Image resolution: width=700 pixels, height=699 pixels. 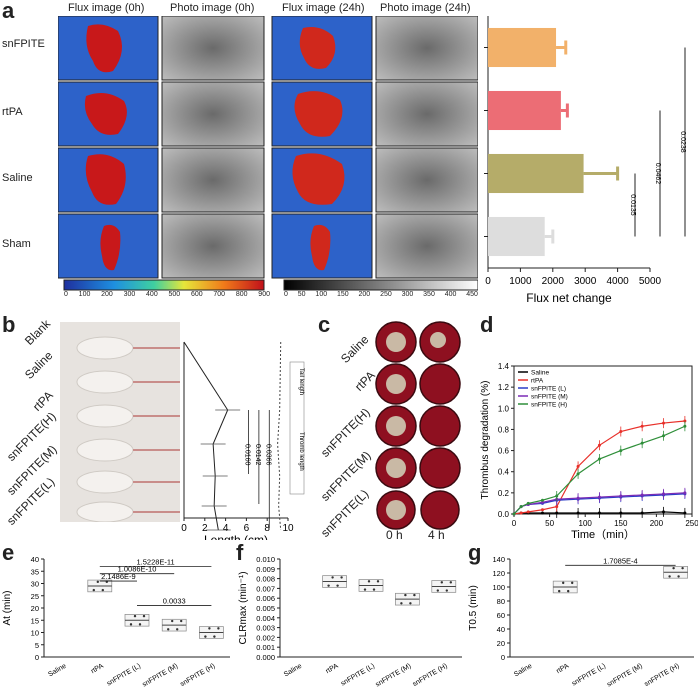 I want to click on e-xtick-label: snFPITE (M), so click(x=160, y=676).